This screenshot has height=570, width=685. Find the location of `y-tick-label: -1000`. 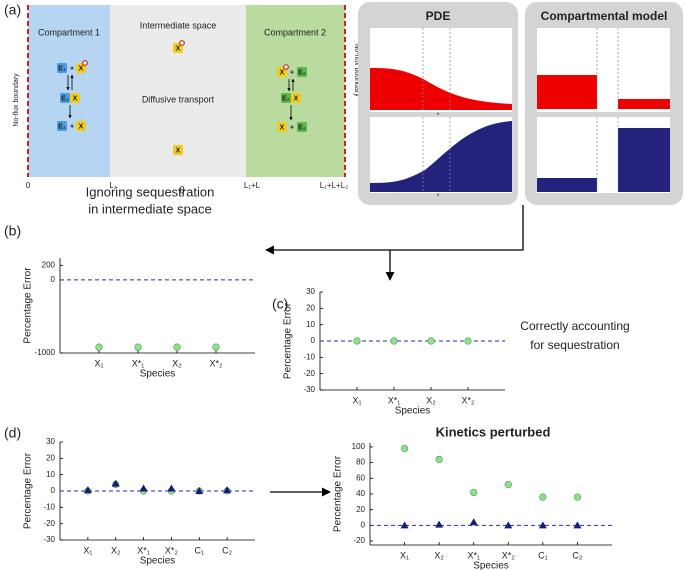

y-tick-label: -1000 is located at coordinates (45, 352).